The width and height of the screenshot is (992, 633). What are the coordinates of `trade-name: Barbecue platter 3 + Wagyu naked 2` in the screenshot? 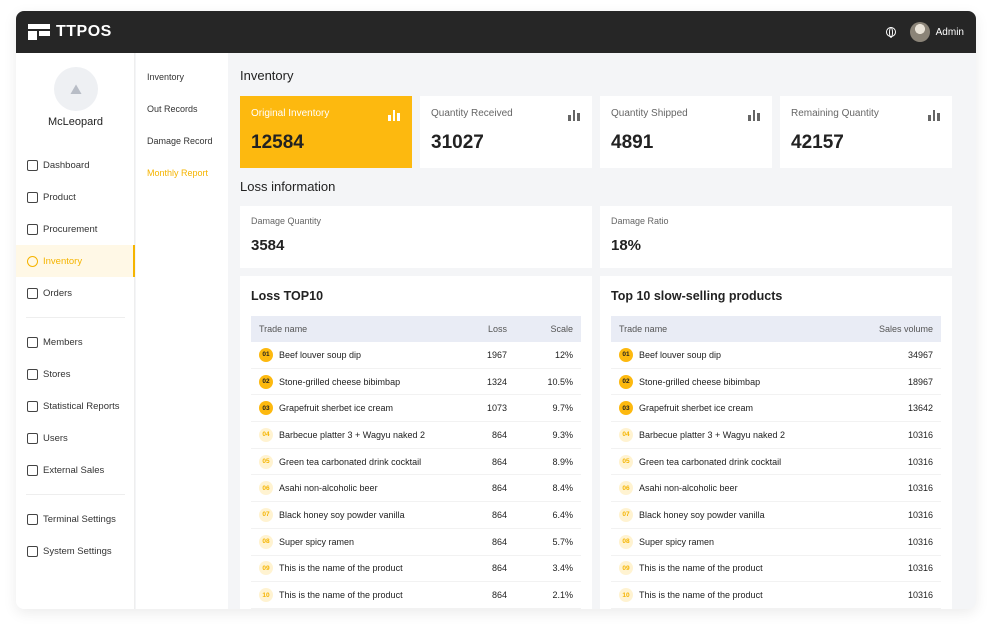 It's located at (712, 434).